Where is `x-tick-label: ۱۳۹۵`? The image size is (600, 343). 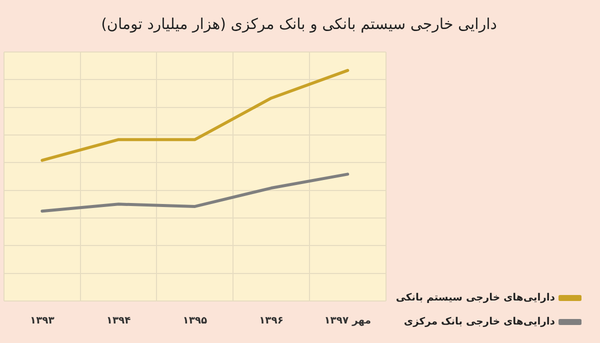 x-tick-label: ۱۳۹۵ is located at coordinates (195, 321).